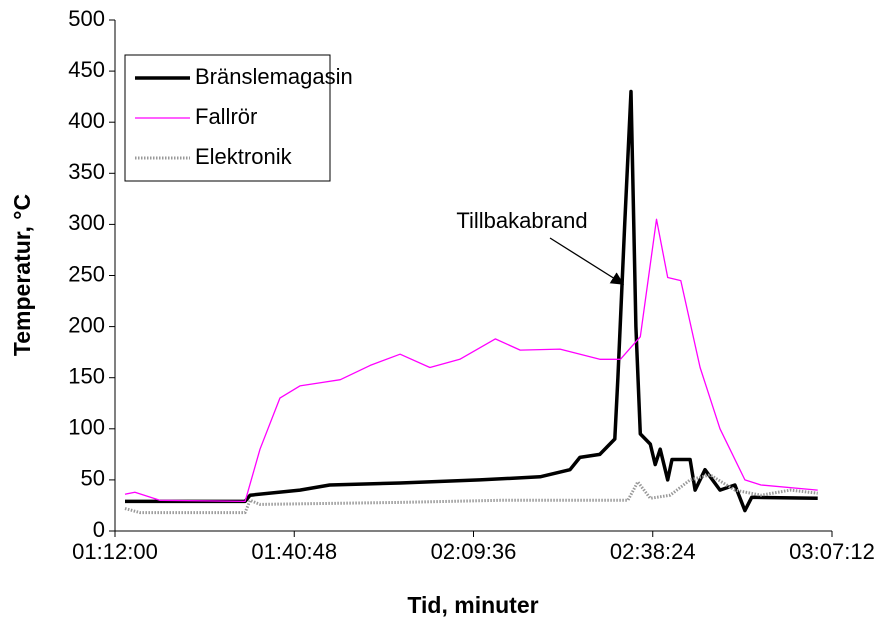 This screenshot has height=628, width=892. I want to click on annotation-arrow, so click(587, 261).